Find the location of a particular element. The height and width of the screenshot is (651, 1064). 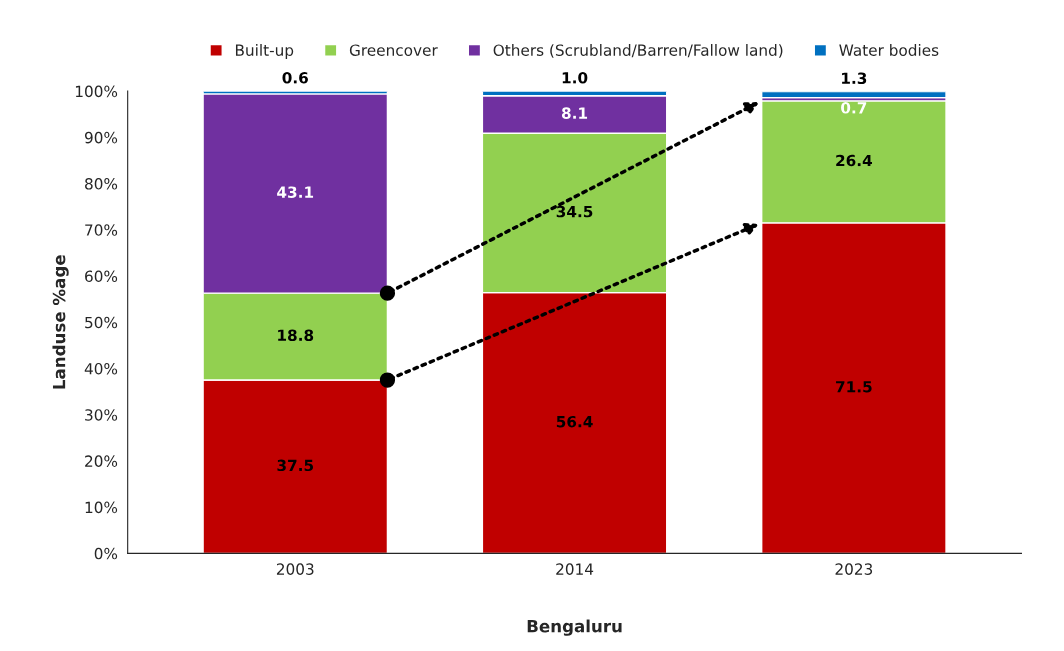

y-tick-label: 10% is located at coordinates (101, 507).